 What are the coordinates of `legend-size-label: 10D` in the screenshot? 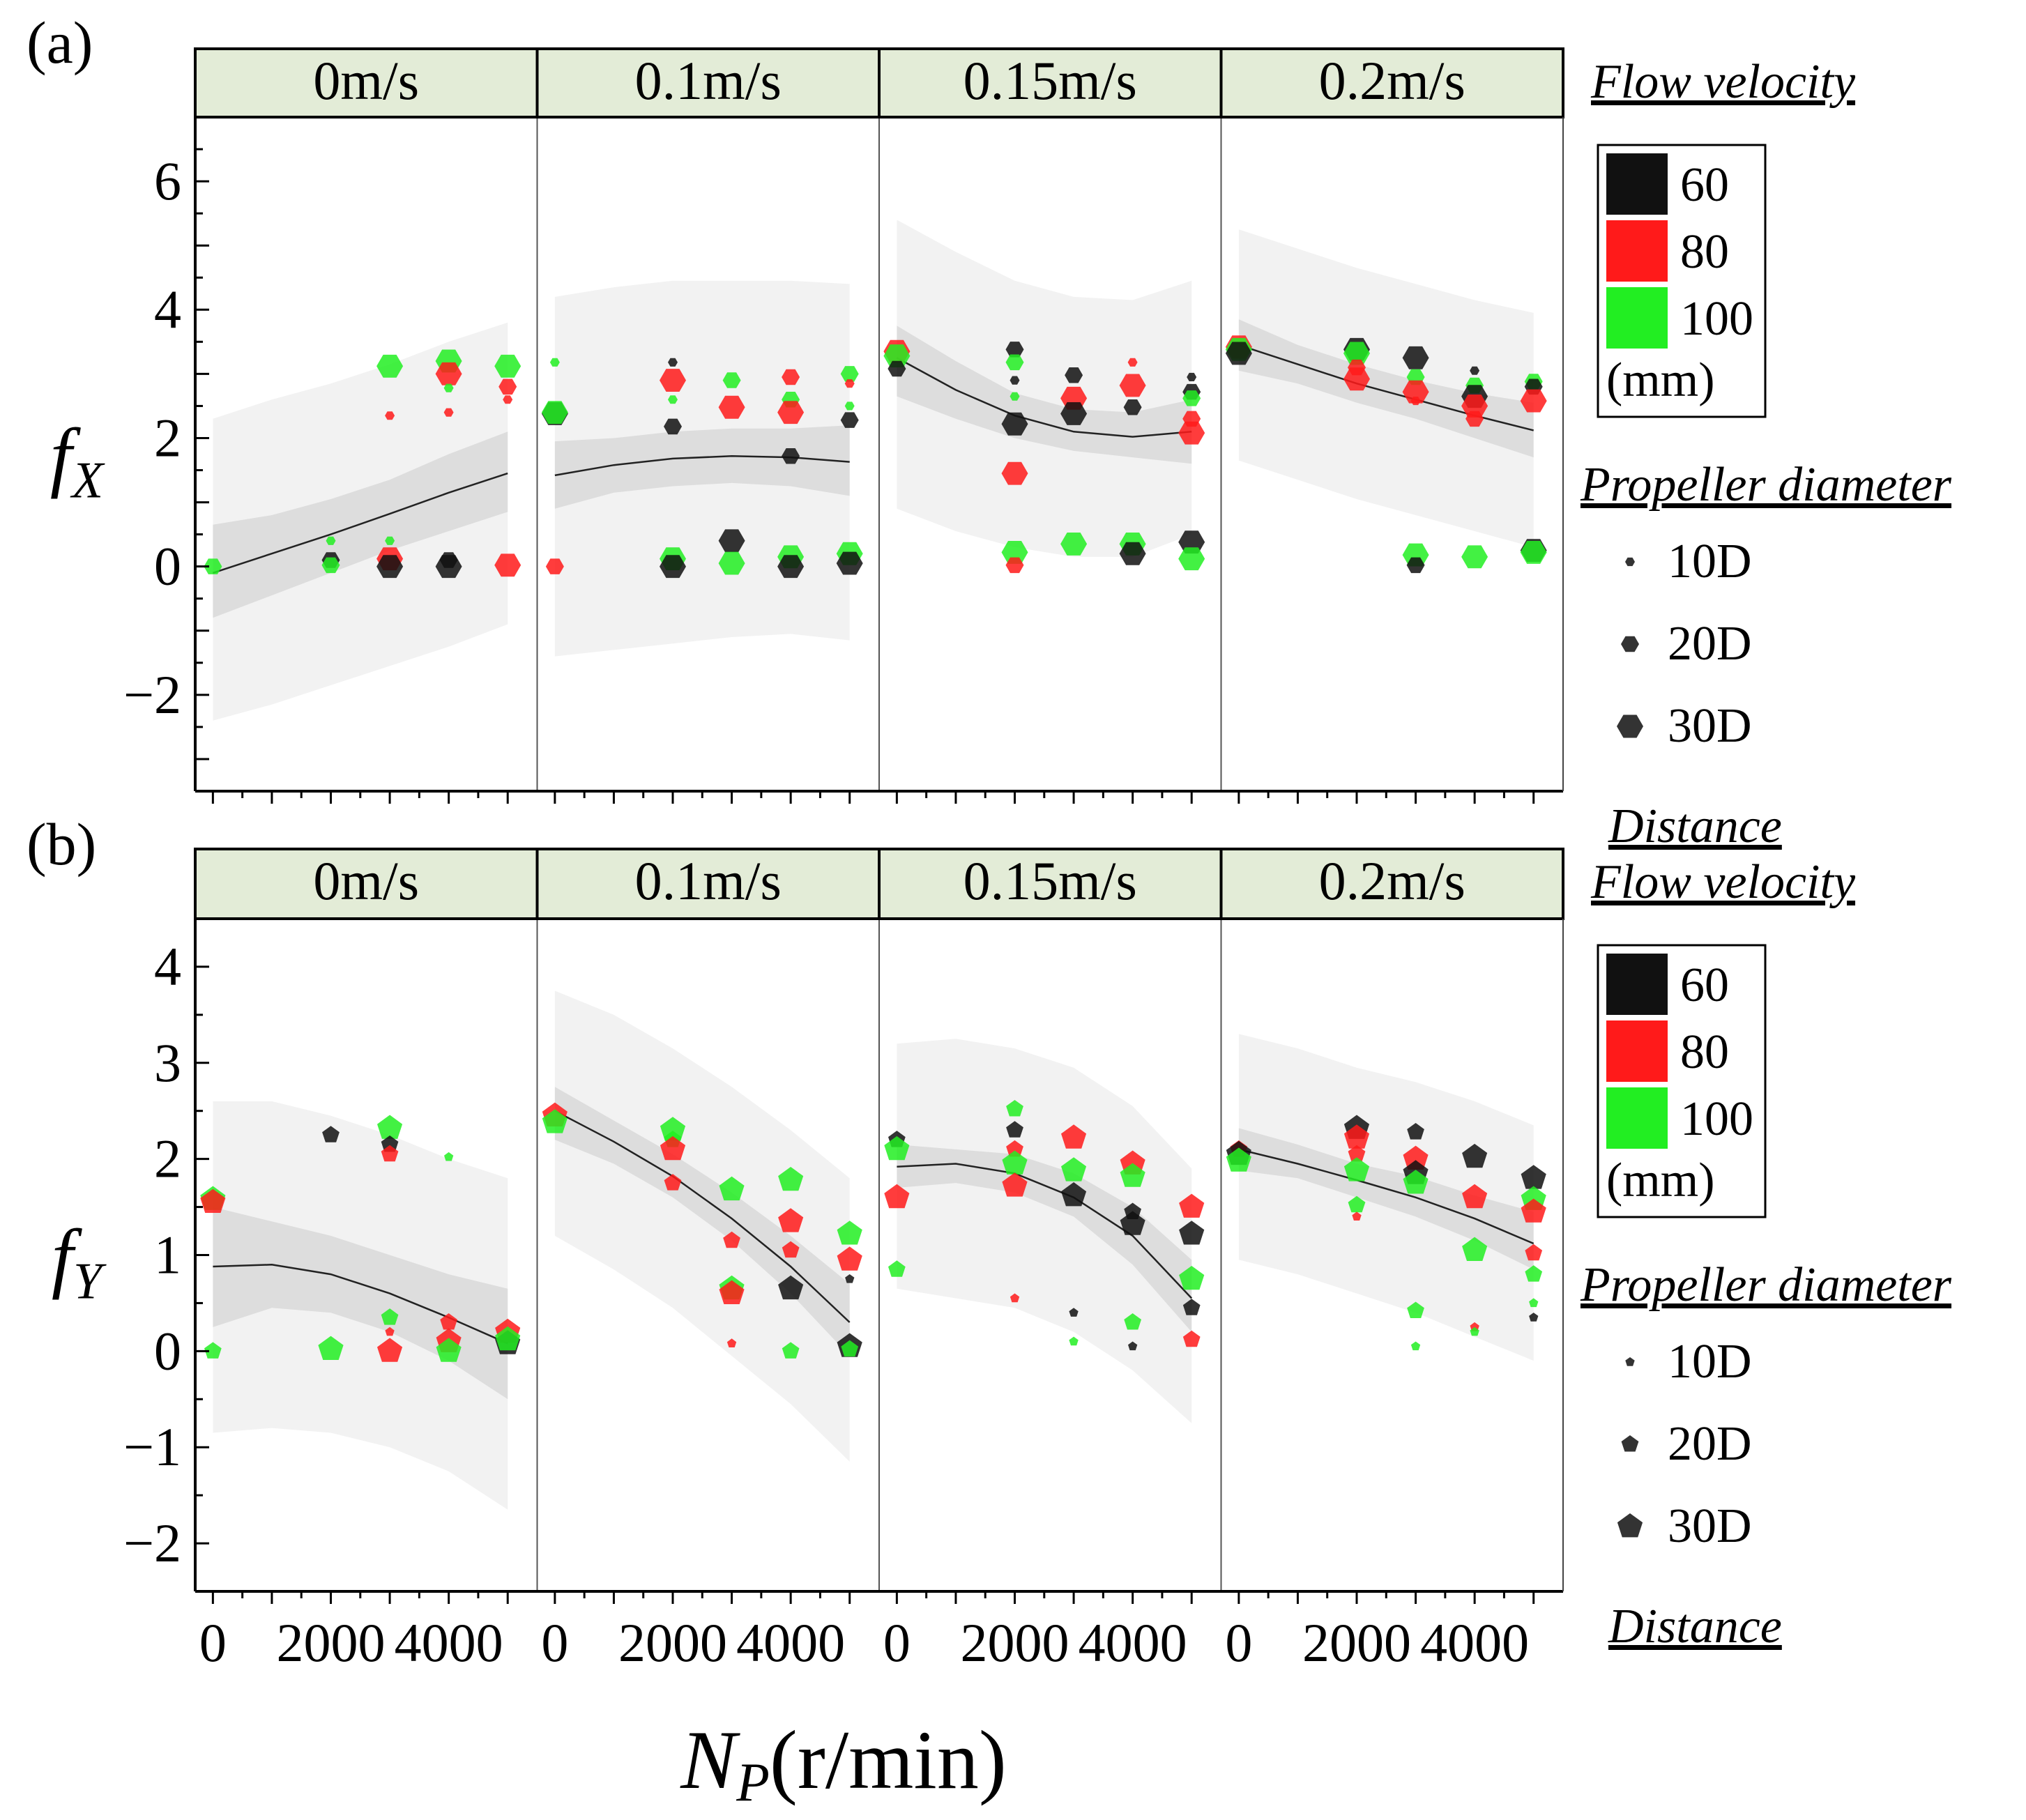 It's located at (1710, 1362).